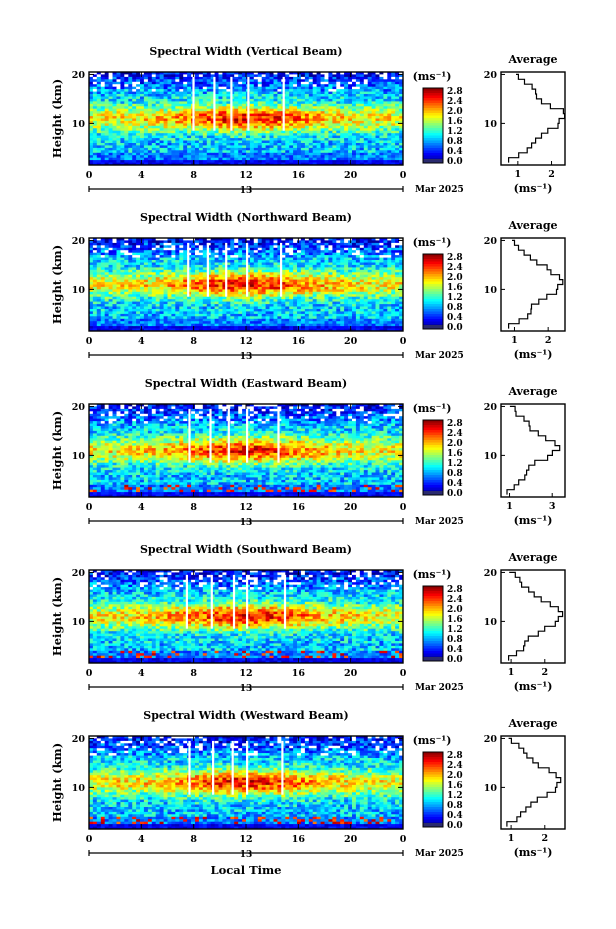 The height and width of the screenshot is (929, 616). What do you see at coordinates (245, 51) in the screenshot?
I see `panel-title: Spectral Width (Vertical Beam)` at bounding box center [245, 51].